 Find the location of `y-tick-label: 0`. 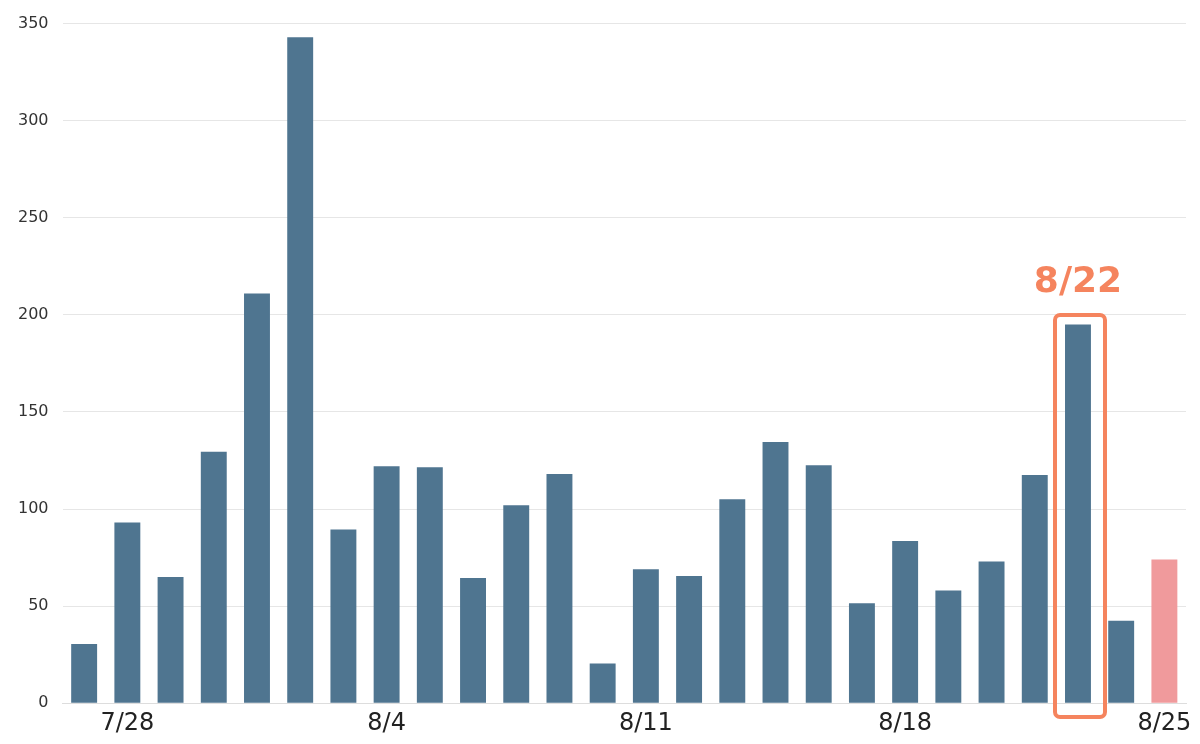

y-tick-label: 0 is located at coordinates (43, 702).